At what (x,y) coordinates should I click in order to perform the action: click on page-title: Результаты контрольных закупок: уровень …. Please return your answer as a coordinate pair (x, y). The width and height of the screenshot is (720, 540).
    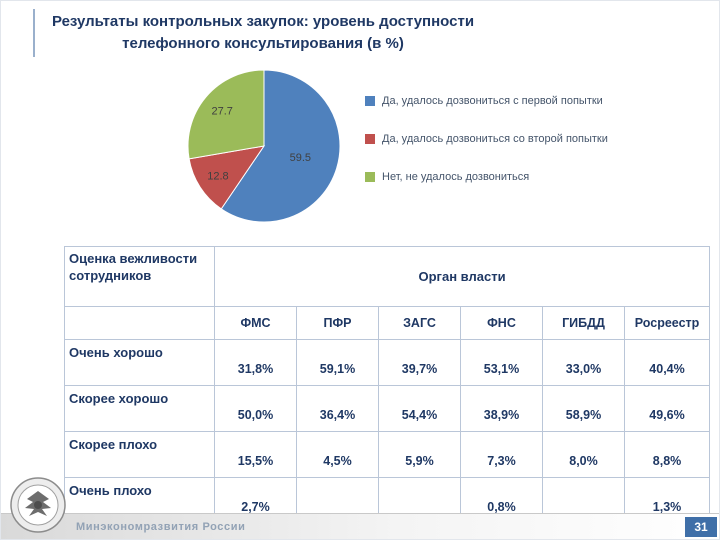
    Looking at the image, I should click on (263, 32).